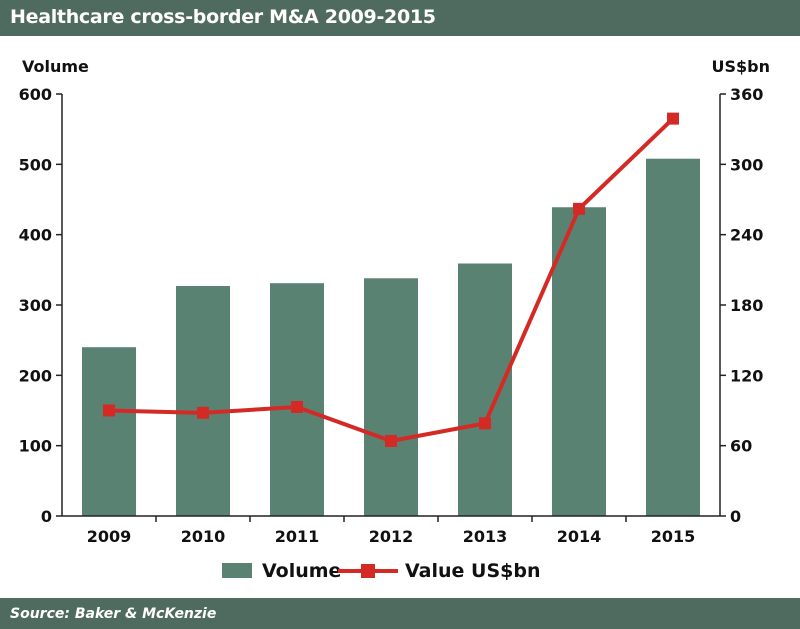  Describe the element at coordinates (673, 337) in the screenshot. I see `bar-volume-2015` at that location.